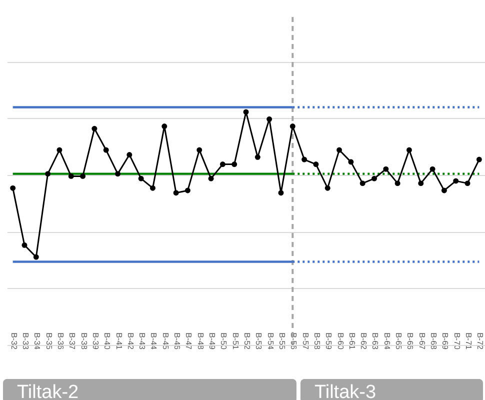 The width and height of the screenshot is (485, 400). What do you see at coordinates (421, 341) in the screenshot?
I see `x-tick-label: B-67` at bounding box center [421, 341].